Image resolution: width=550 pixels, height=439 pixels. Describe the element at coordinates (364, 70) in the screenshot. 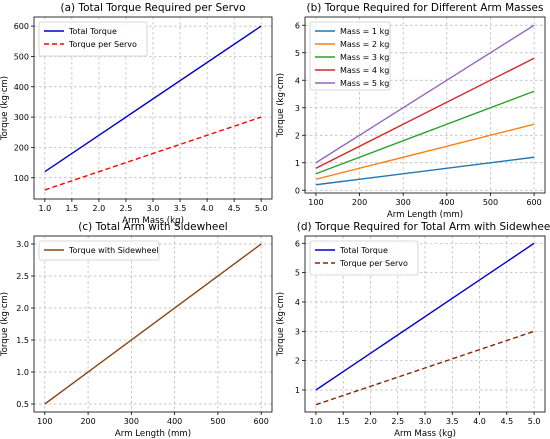

I see `legend-label: Mass = 4 kg` at that location.